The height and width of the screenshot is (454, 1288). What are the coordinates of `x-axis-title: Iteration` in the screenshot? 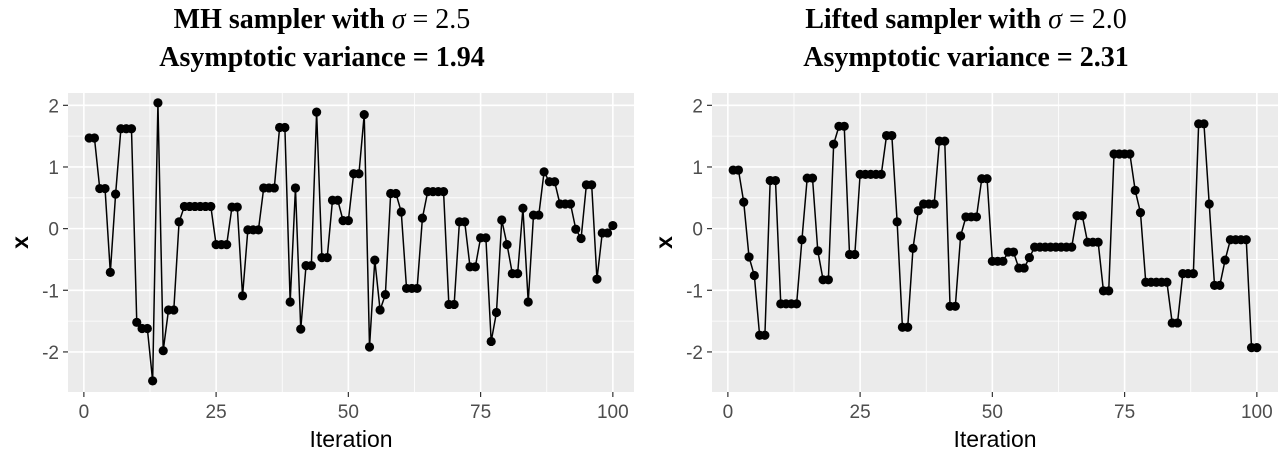 It's located at (350, 439).